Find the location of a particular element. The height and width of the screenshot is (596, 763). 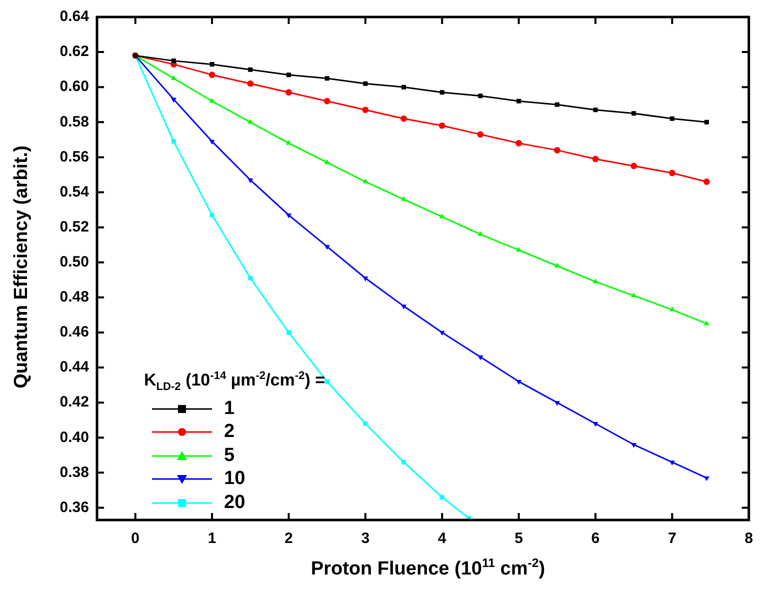

legend-label: 5 is located at coordinates (229, 455).